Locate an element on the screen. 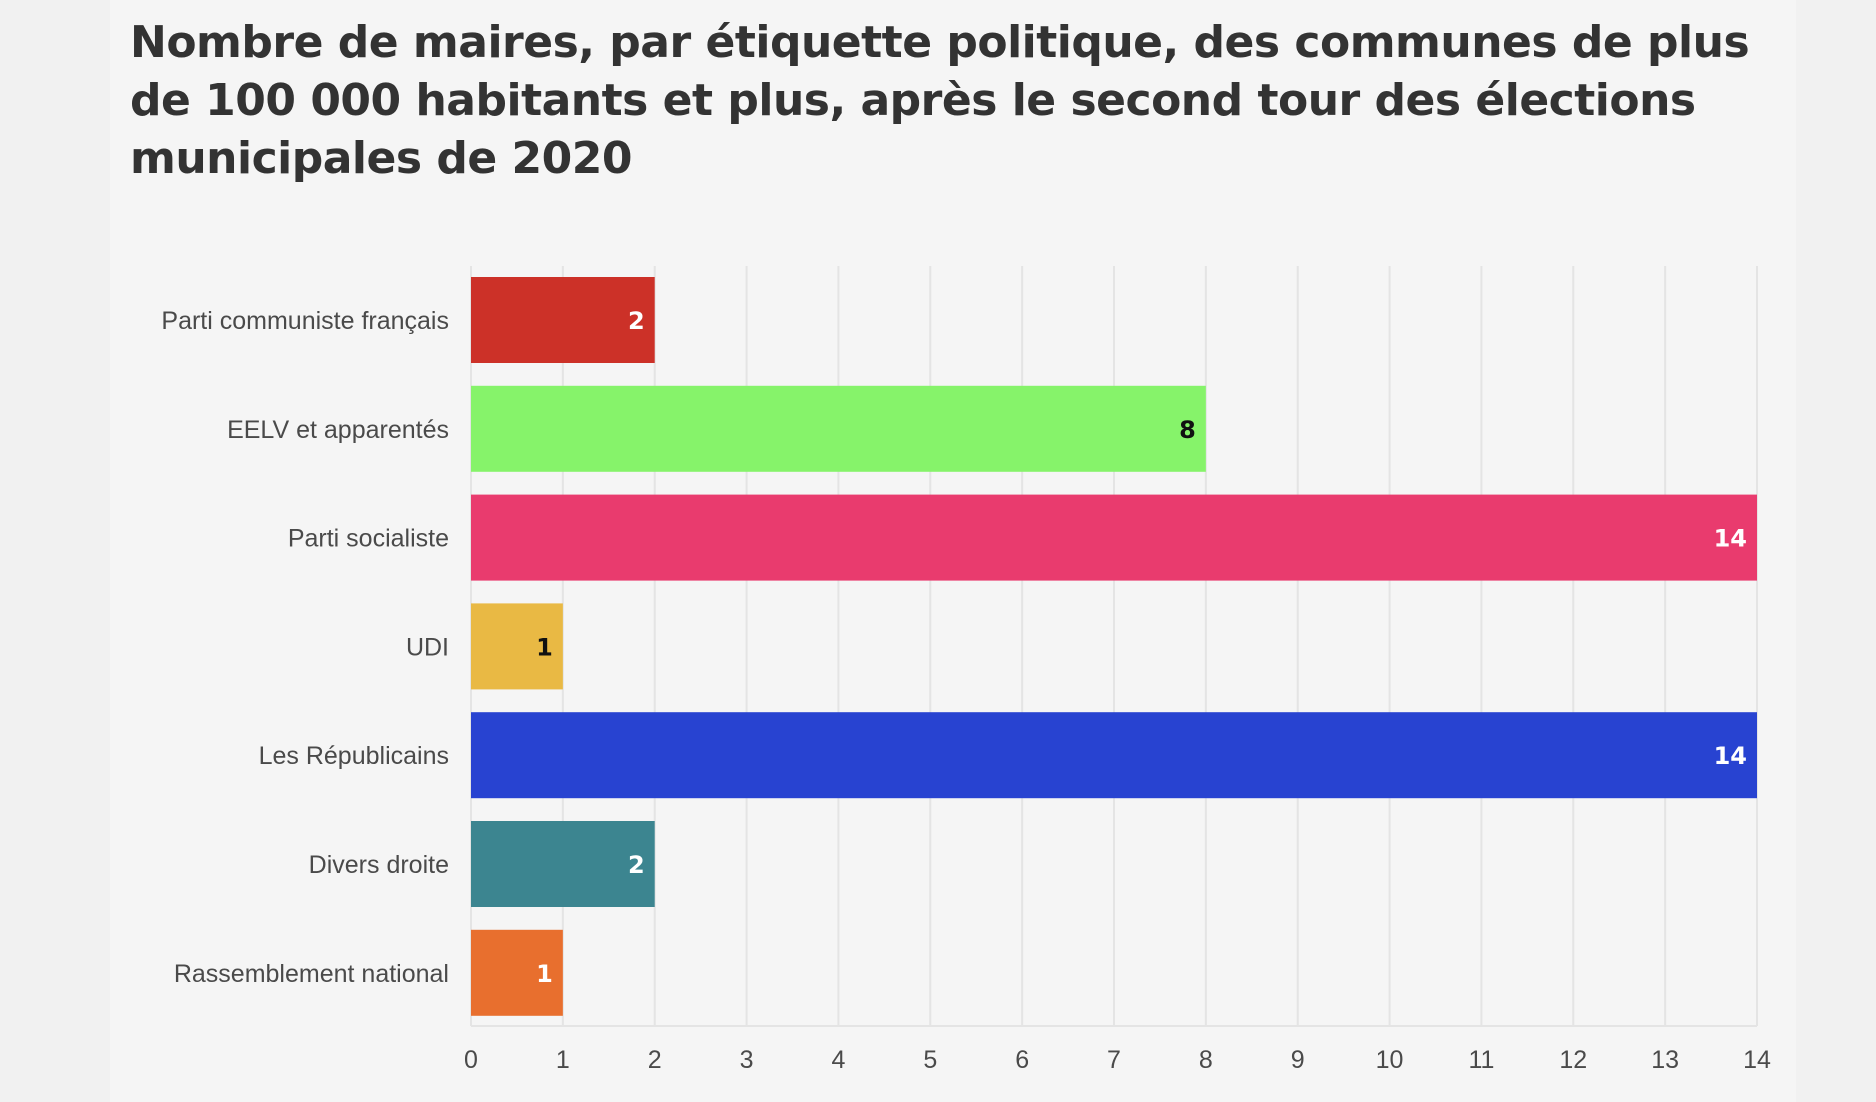 Image resolution: width=1876 pixels, height=1102 pixels. x-tick-label: 14 is located at coordinates (1757, 1060).